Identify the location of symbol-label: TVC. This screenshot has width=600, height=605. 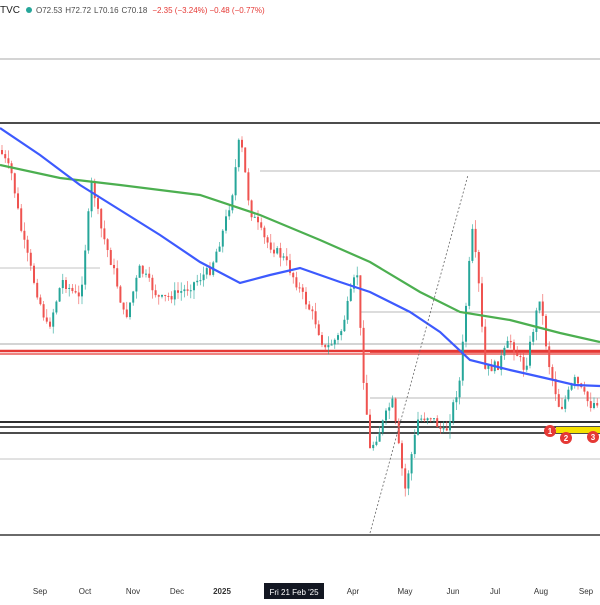
(10, 10).